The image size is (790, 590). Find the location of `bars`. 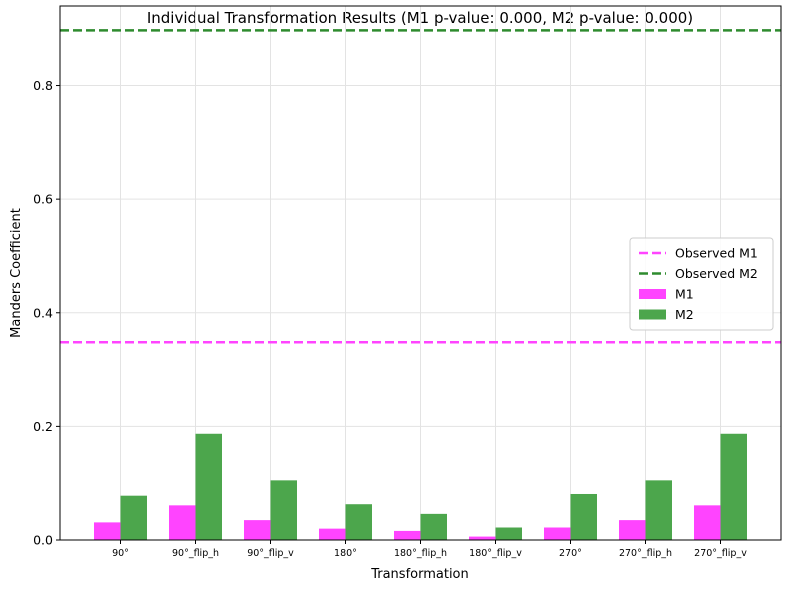

bars is located at coordinates (420, 486).